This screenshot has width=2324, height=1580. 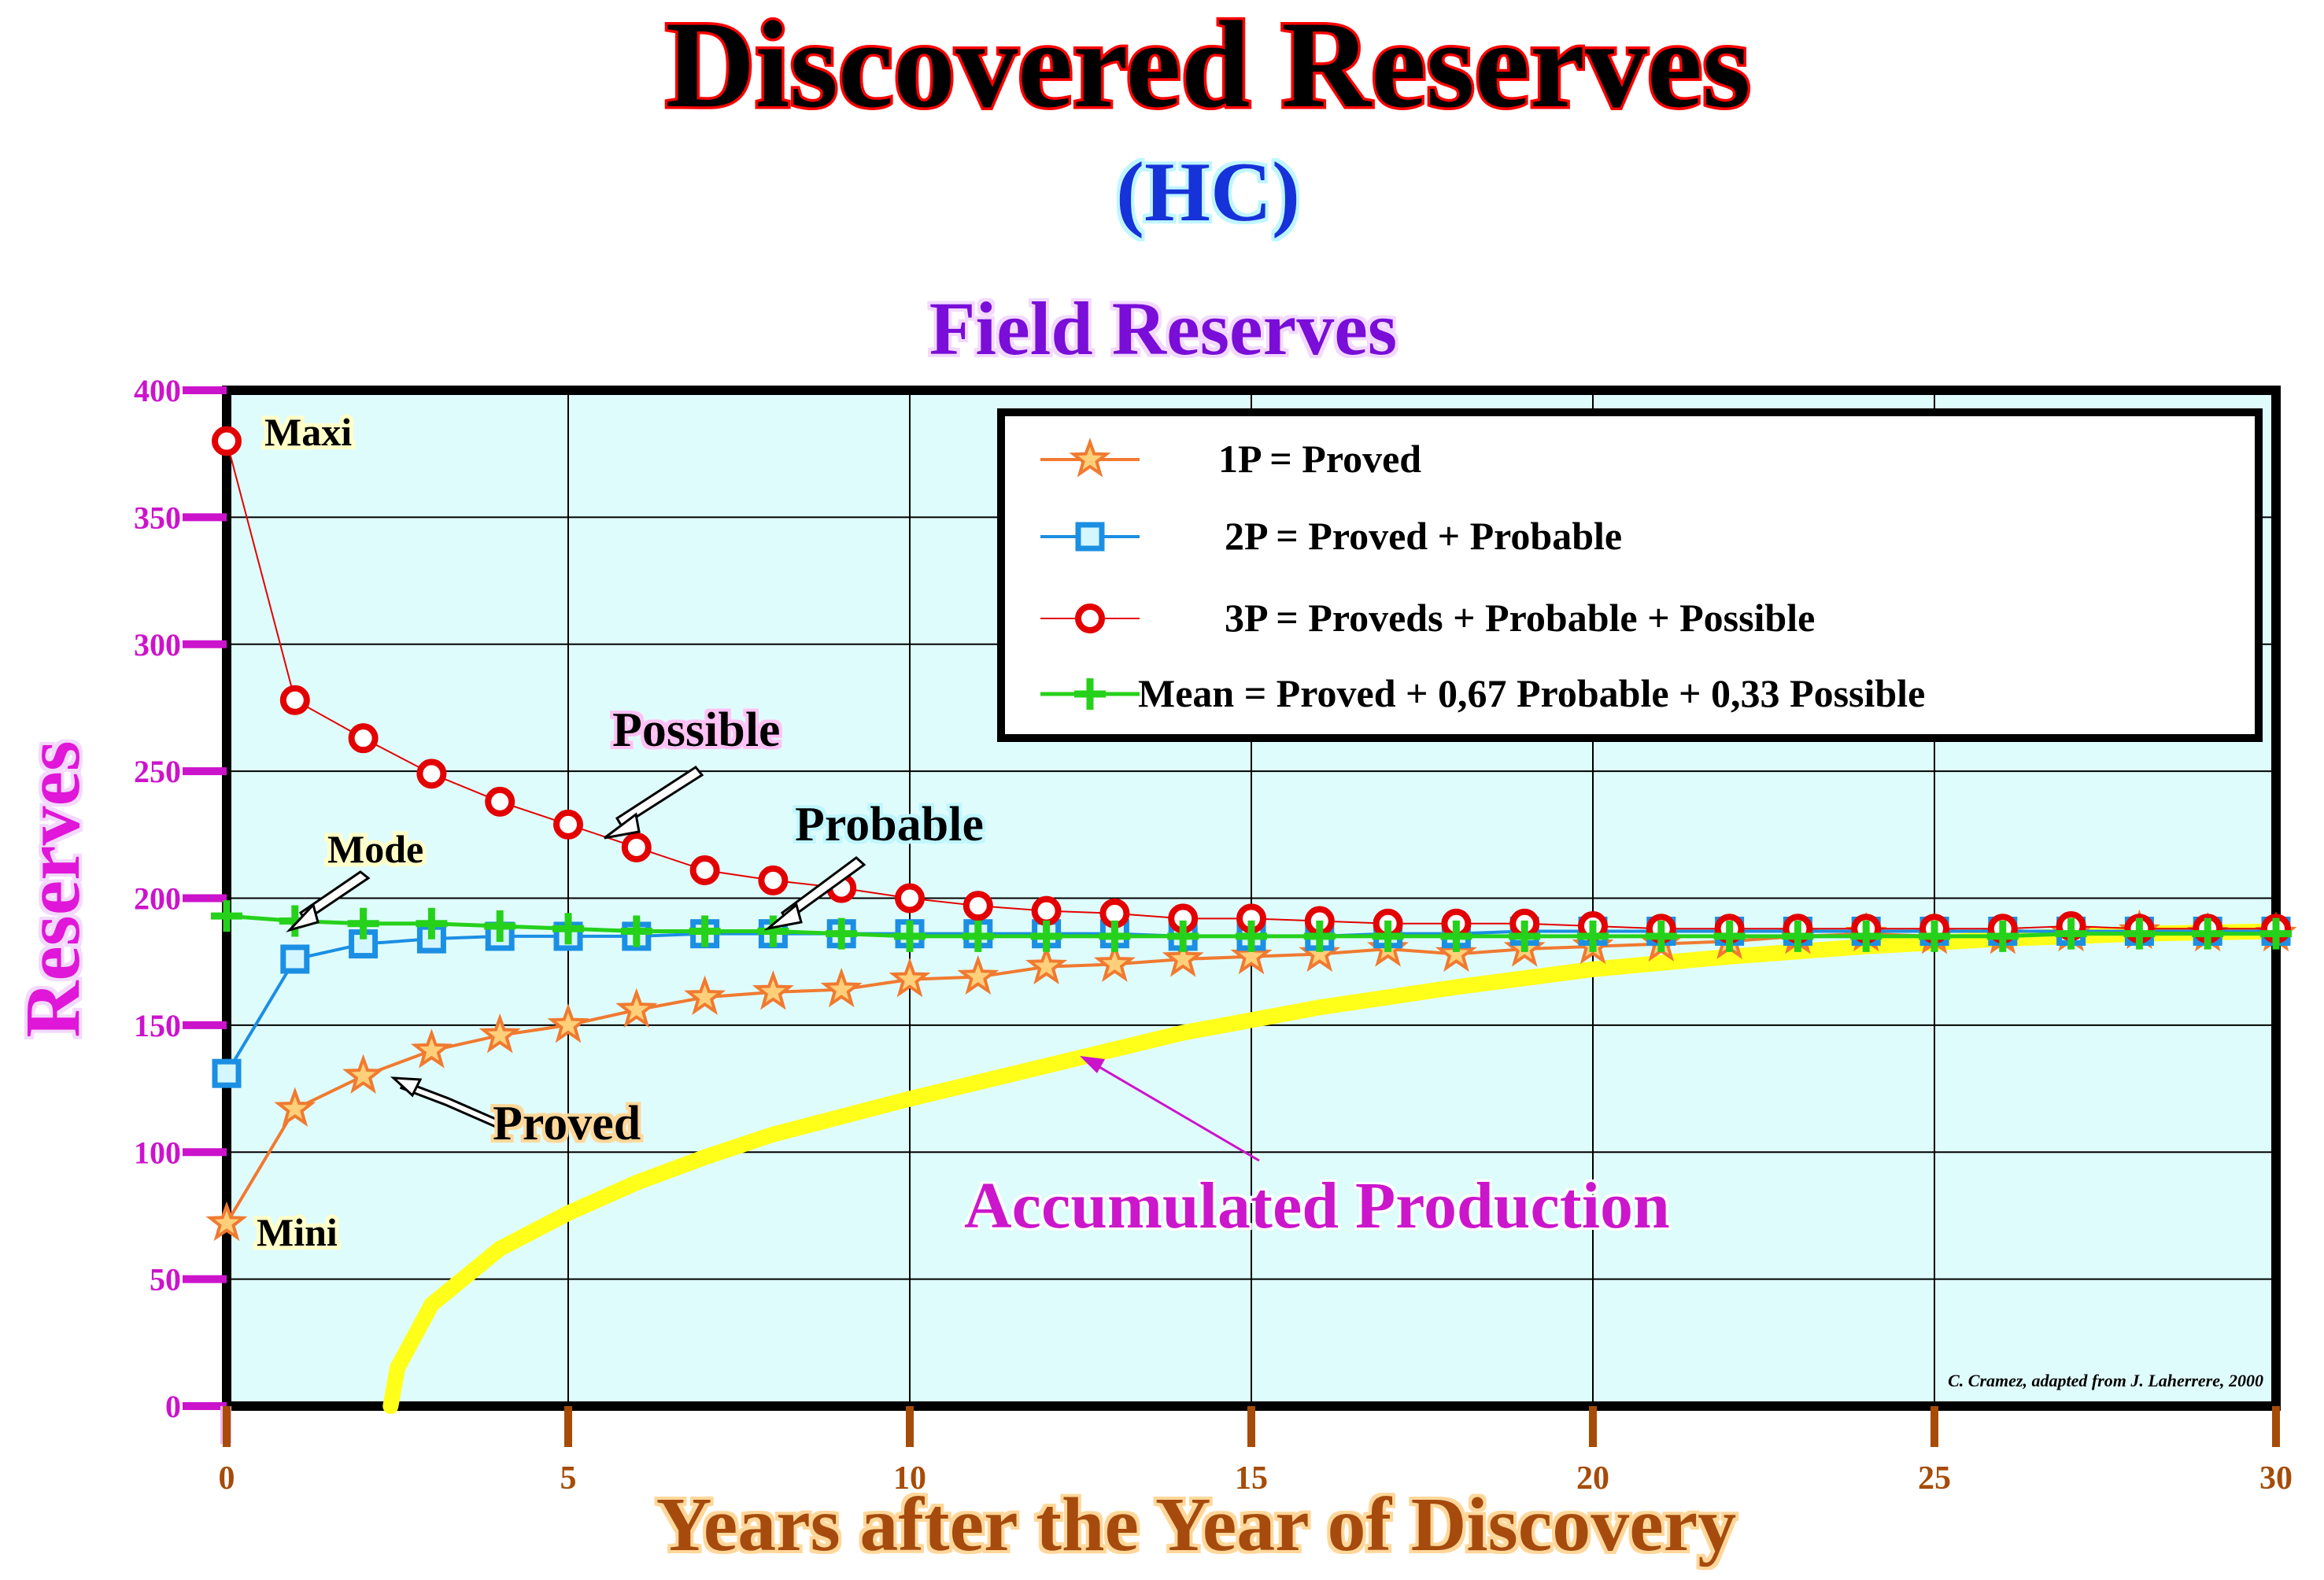 What do you see at coordinates (1090, 694) in the screenshot?
I see `legend-marker-mean` at bounding box center [1090, 694].